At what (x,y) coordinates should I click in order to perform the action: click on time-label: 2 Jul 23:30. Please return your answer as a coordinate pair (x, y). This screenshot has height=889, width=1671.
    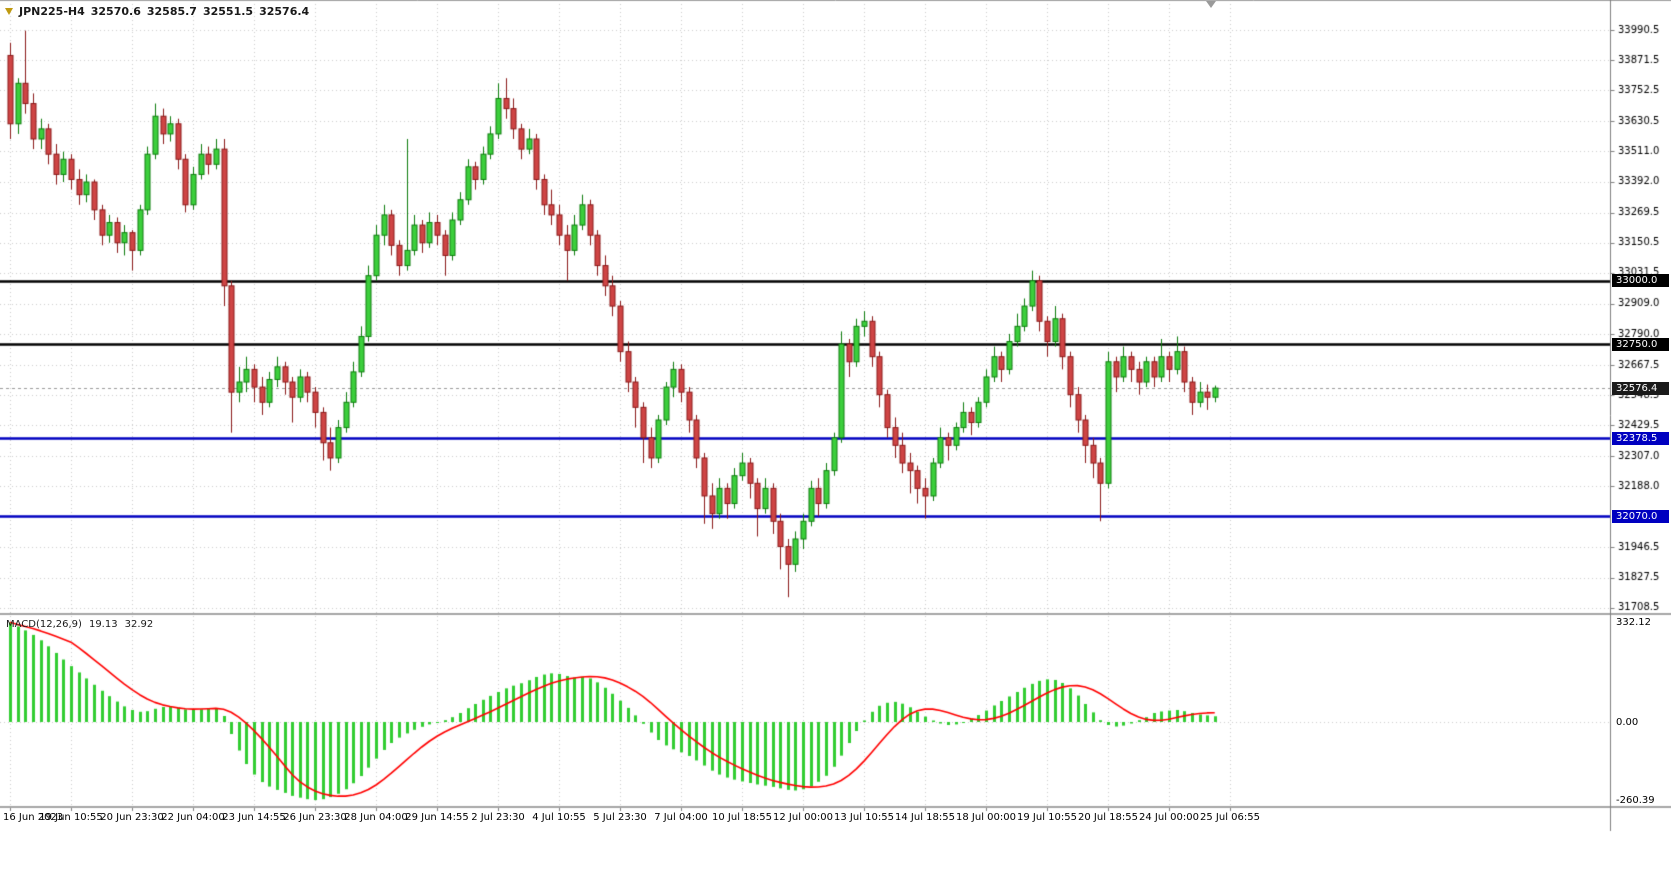
    Looking at the image, I should click on (498, 817).